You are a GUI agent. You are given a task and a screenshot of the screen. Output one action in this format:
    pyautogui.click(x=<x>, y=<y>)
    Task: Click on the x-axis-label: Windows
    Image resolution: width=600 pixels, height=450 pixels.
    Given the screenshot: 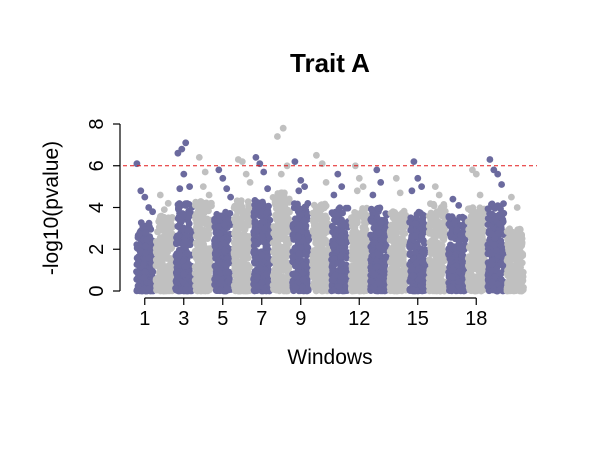 What is the action you would take?
    pyautogui.click(x=329, y=357)
    